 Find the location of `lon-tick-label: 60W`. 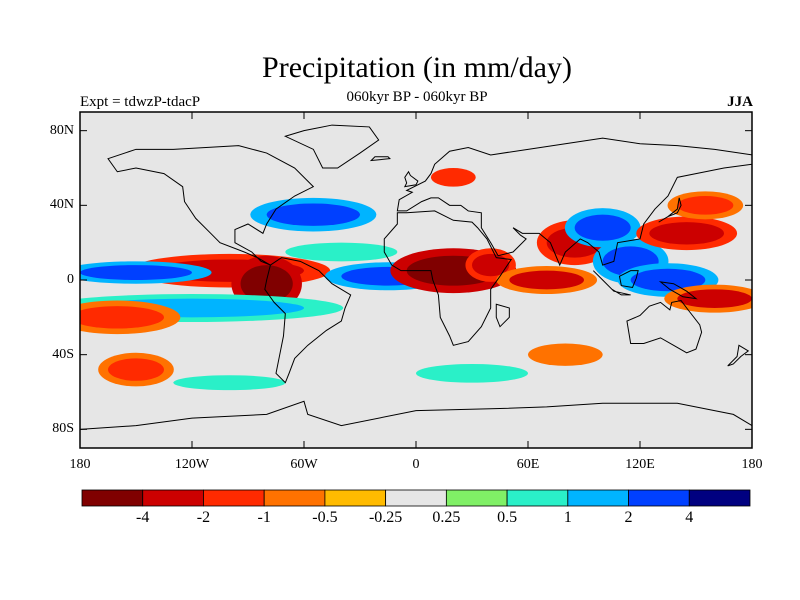

lon-tick-label: 60W is located at coordinates (304, 464).